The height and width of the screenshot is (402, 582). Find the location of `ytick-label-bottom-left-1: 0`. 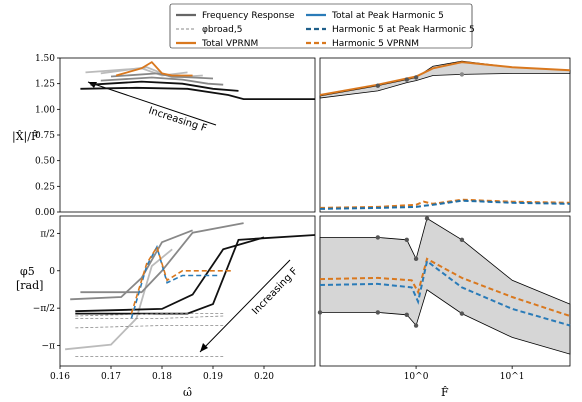

ytick-label-bottom-left-1: 0 is located at coordinates (52, 272).